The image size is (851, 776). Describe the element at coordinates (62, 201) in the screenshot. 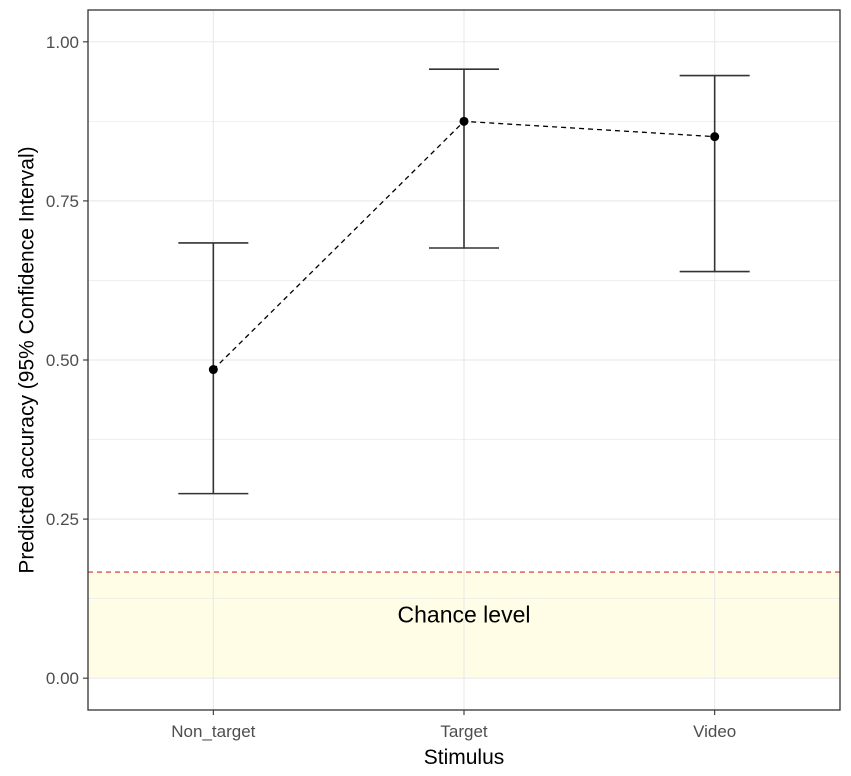

I see `y-tick-label: 0.75` at that location.